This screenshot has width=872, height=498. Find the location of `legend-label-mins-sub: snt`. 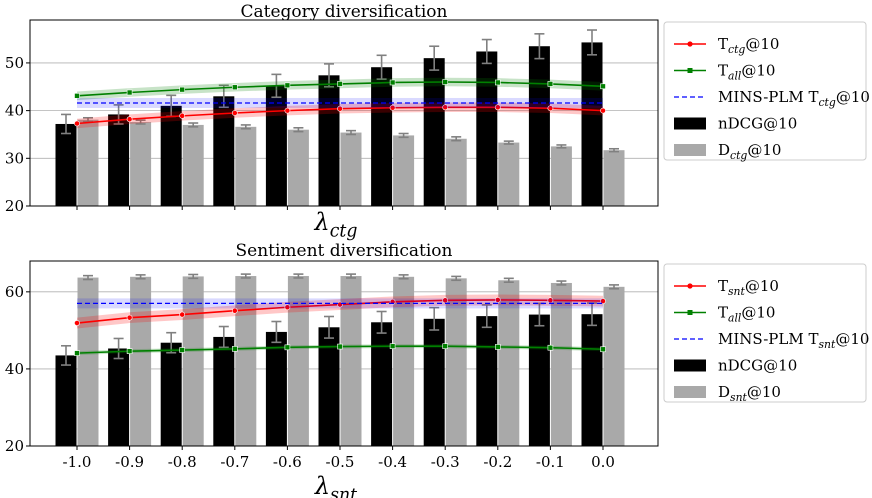

legend-label-mins-sub: snt is located at coordinates (827, 344).